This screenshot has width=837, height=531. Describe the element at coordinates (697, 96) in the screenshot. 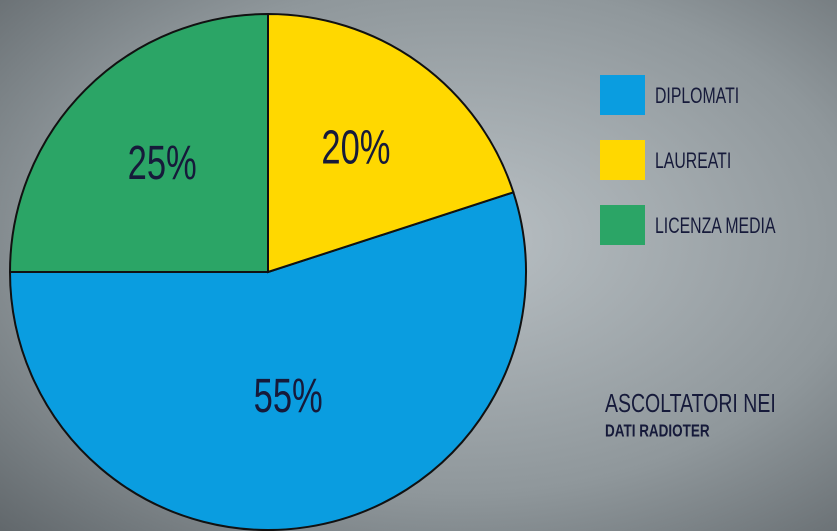

I see `legend-label: DIPLOMATI` at that location.